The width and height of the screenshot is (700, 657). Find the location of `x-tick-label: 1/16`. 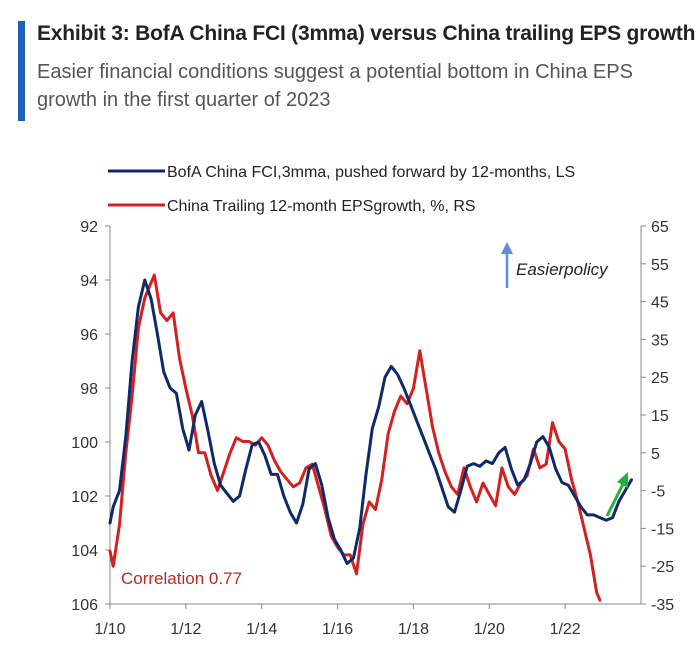

x-tick-label: 1/16 is located at coordinates (337, 629).